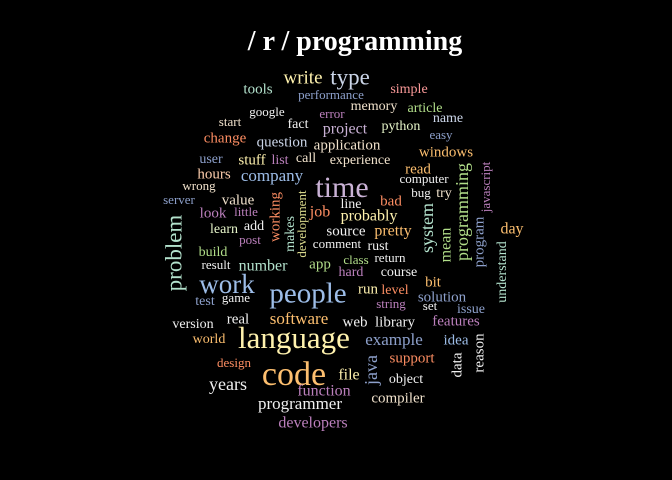 The width and height of the screenshot is (672, 480). Describe the element at coordinates (360, 160) in the screenshot. I see `word-experience: experience` at that location.